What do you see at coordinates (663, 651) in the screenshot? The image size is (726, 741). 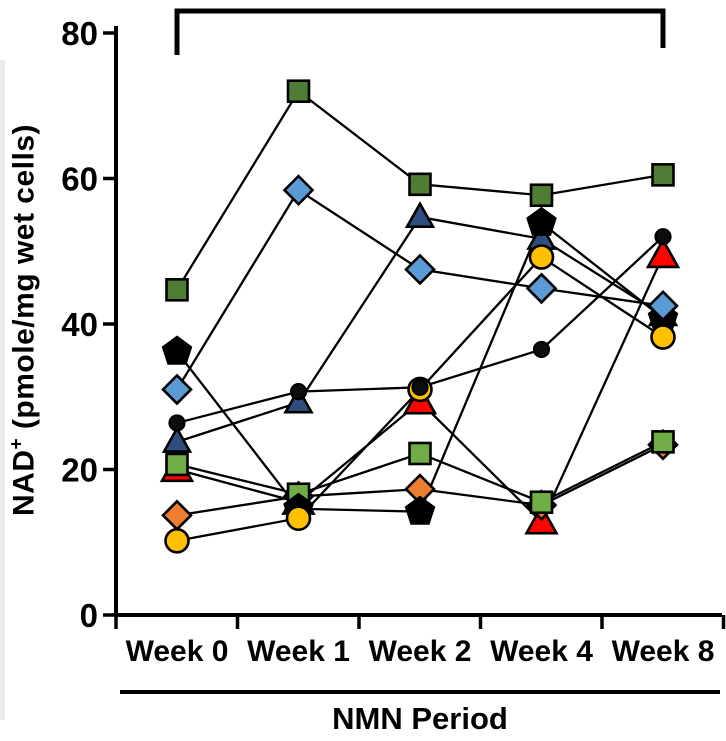 I see `x-category-label: Week 8` at bounding box center [663, 651].